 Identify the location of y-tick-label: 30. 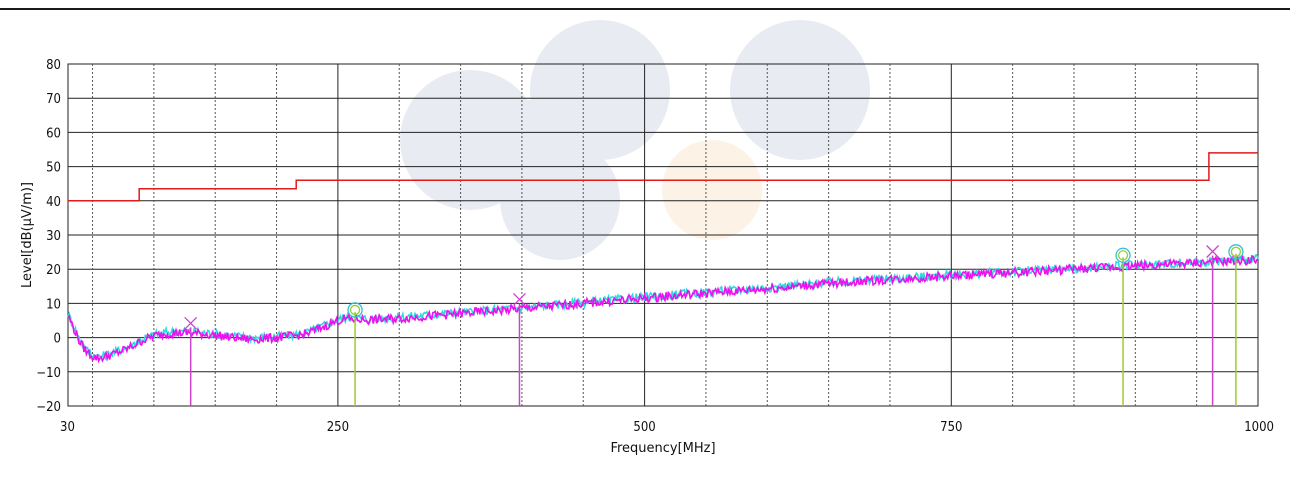
(53, 236).